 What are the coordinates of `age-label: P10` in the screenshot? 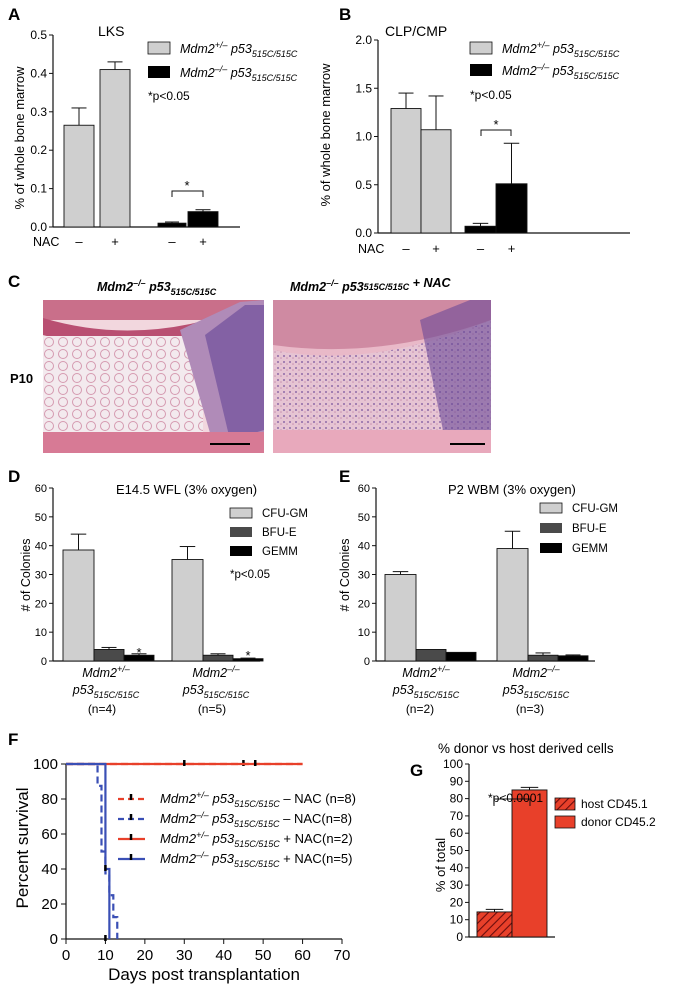 It's located at (21, 378).